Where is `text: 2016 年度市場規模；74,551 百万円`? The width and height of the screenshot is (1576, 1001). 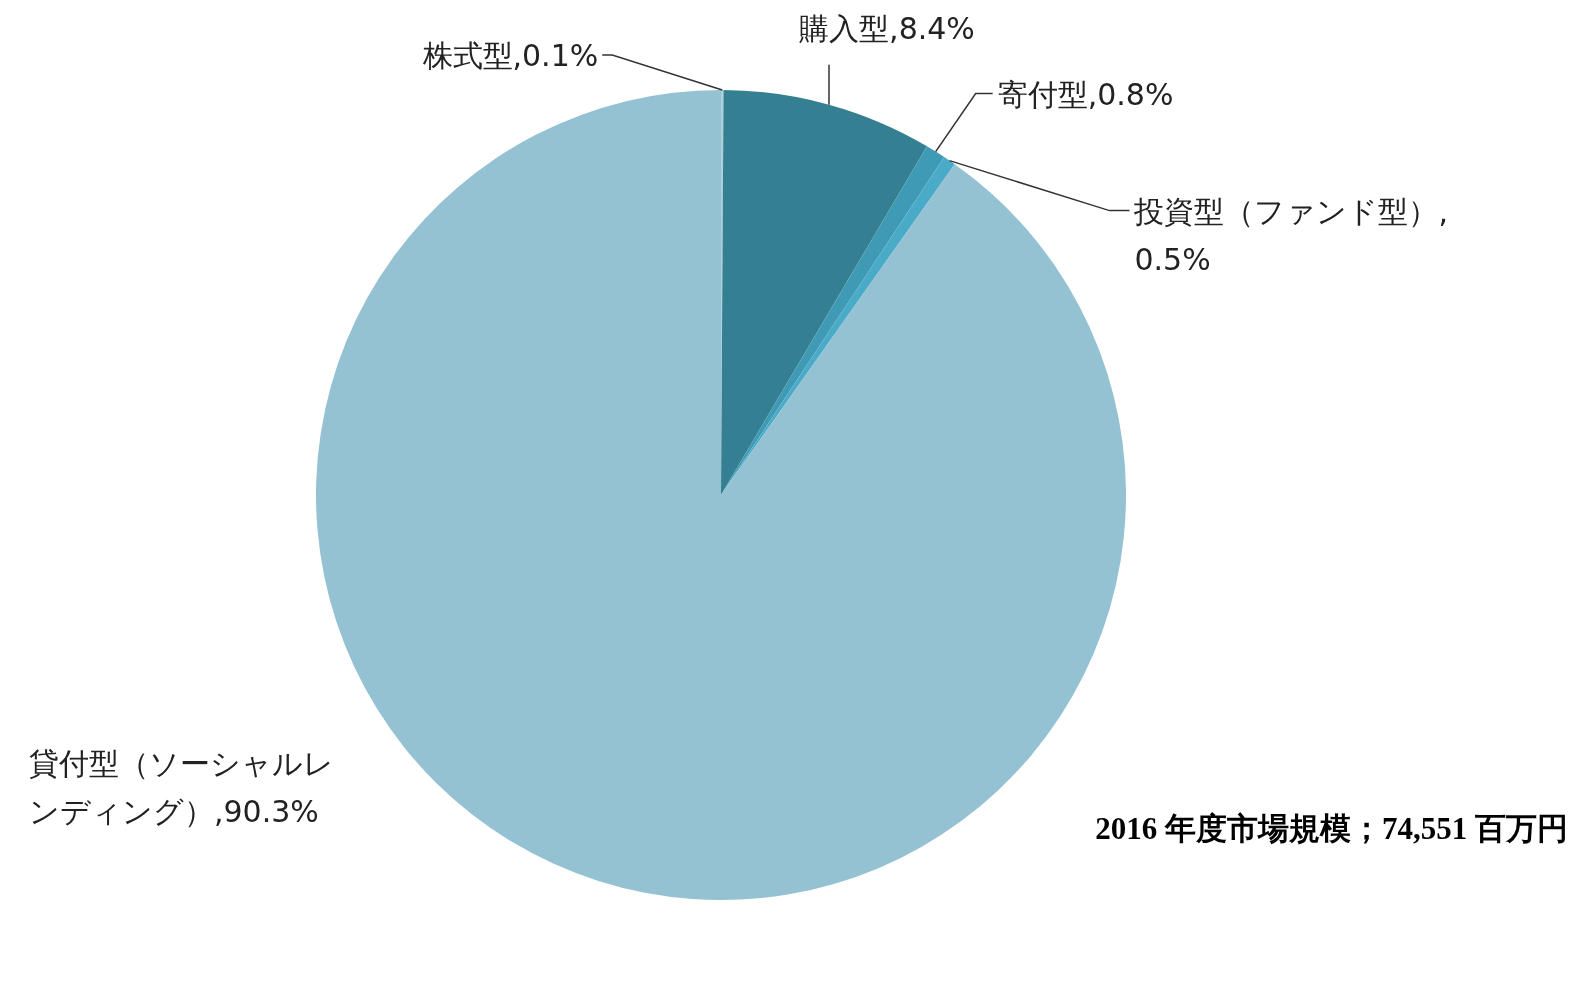 text: 2016 年度市場規模；74,551 百万円 is located at coordinates (1331, 829).